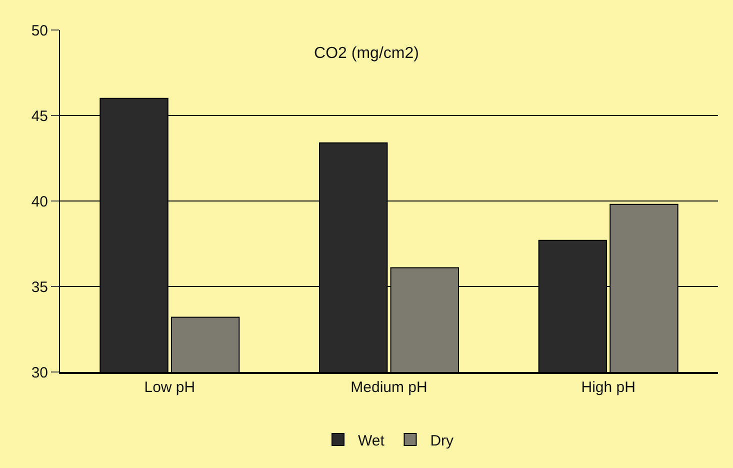 This screenshot has height=468, width=733. Describe the element at coordinates (39, 373) in the screenshot. I see `y-tick-label: 30` at that location.